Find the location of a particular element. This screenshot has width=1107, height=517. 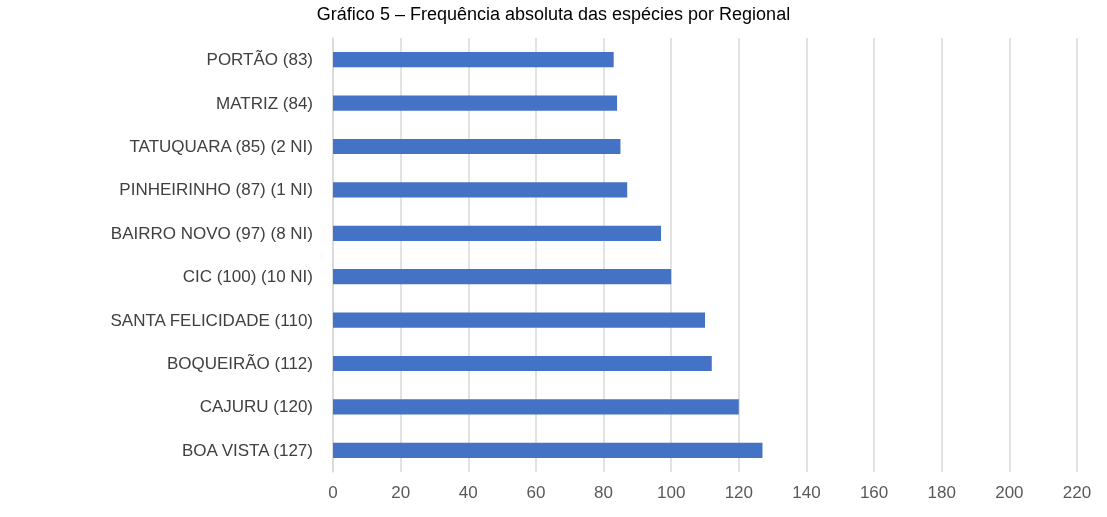

y-tick-label: TATUQUARA (85) (2 NI) is located at coordinates (221, 146).